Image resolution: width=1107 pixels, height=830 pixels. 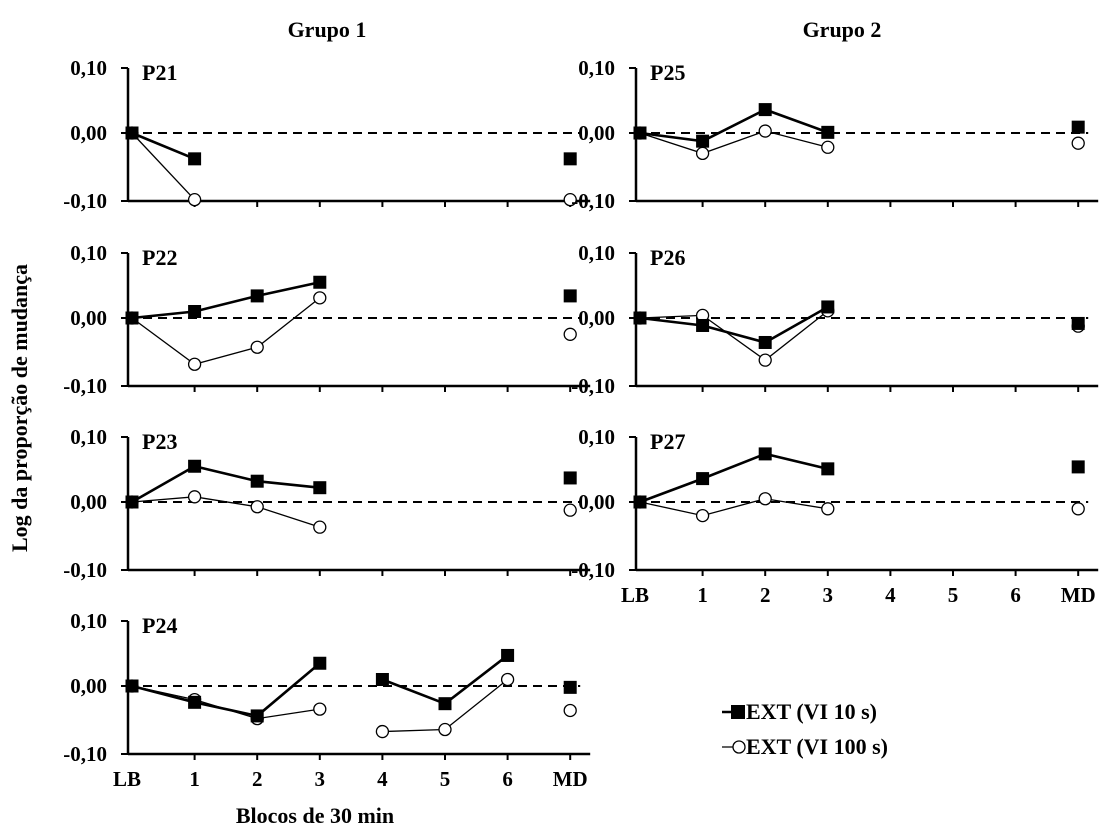 I want to click on x-tick-label: LB, so click(x=635, y=595).